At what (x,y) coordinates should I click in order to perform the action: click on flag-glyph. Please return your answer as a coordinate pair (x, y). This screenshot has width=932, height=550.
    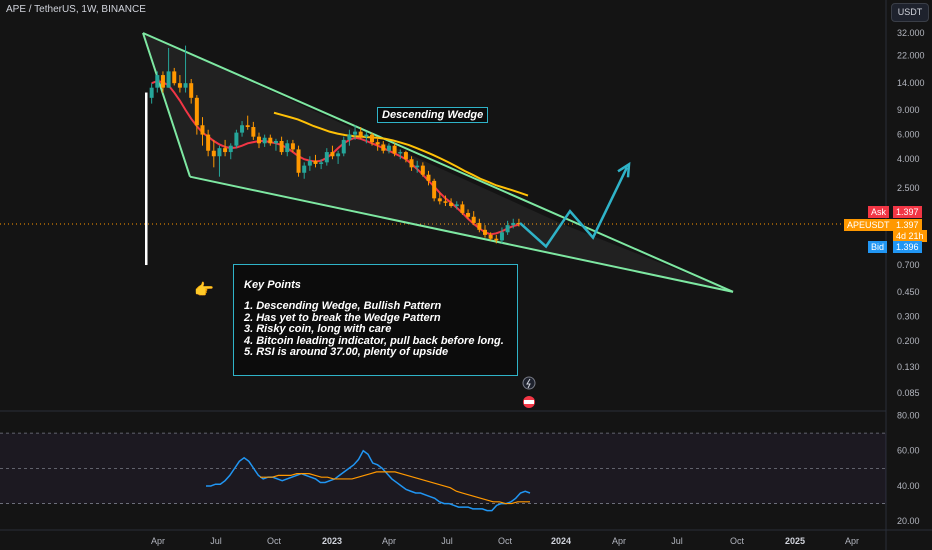
    Looking at the image, I should click on (529, 402).